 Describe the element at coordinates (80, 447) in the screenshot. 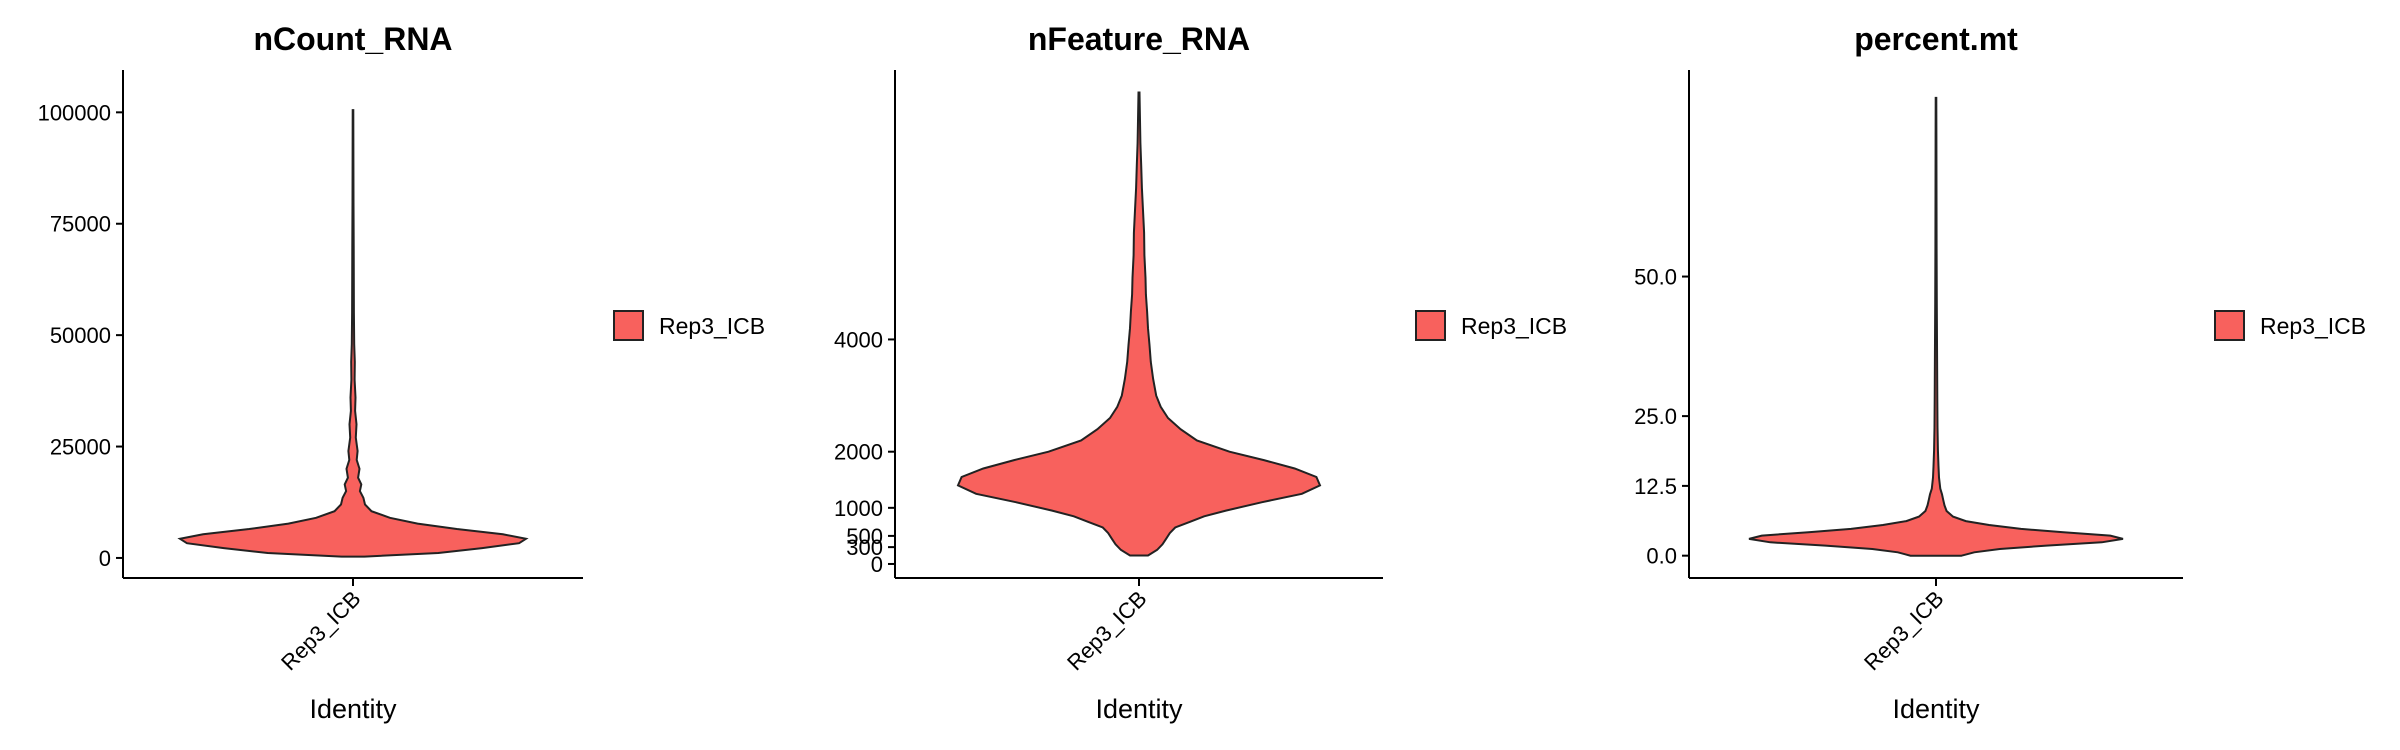

I see `y-tick-label: 25000` at that location.